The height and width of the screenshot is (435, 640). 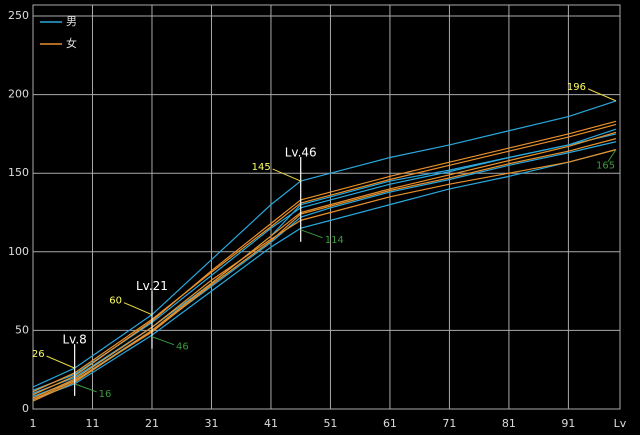 I want to click on x-tick-label: 91, so click(x=568, y=423).